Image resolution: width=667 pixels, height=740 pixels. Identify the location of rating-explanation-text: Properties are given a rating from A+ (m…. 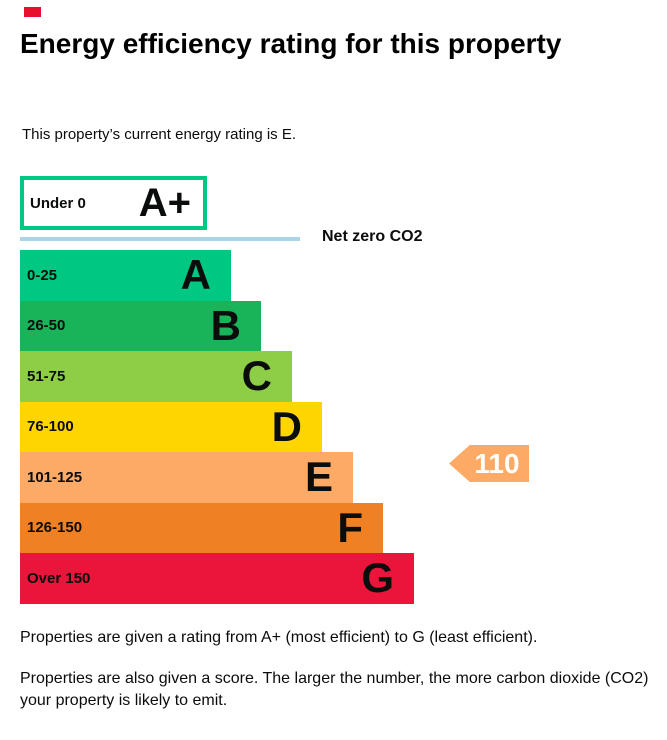
(279, 637).